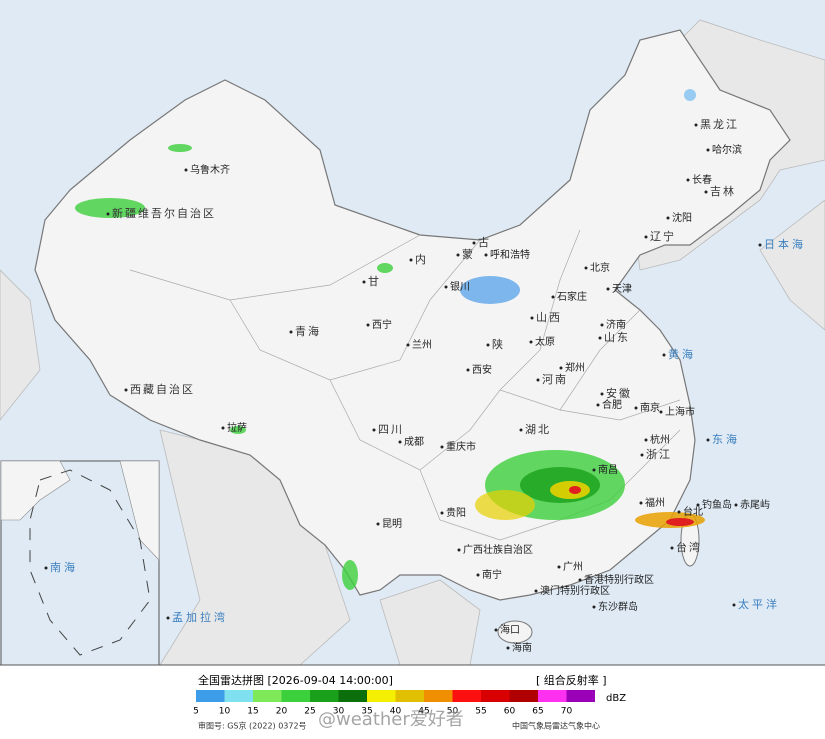 The width and height of the screenshot is (825, 739). Describe the element at coordinates (453, 712) in the screenshot. I see `legend-label: 50` at that location.